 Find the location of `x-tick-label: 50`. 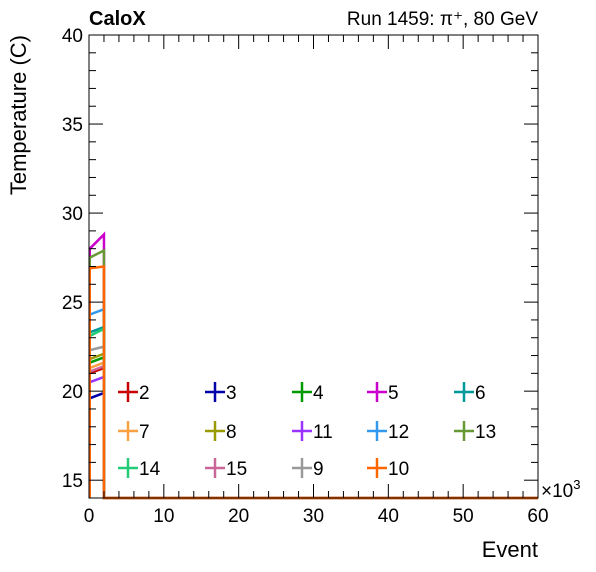

x-tick-label: 50 is located at coordinates (463, 516).